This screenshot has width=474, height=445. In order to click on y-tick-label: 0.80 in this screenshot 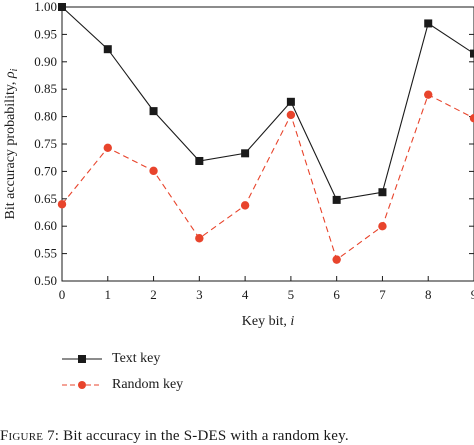, I will do `click(45, 116)`.